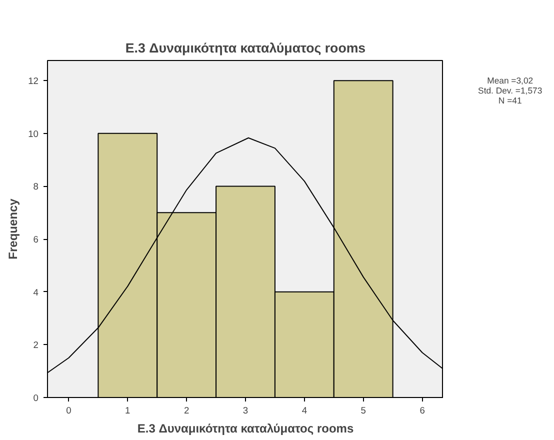 The height and width of the screenshot is (440, 554). Describe the element at coordinates (13, 229) in the screenshot. I see `y-axis-title: Frequency` at that location.